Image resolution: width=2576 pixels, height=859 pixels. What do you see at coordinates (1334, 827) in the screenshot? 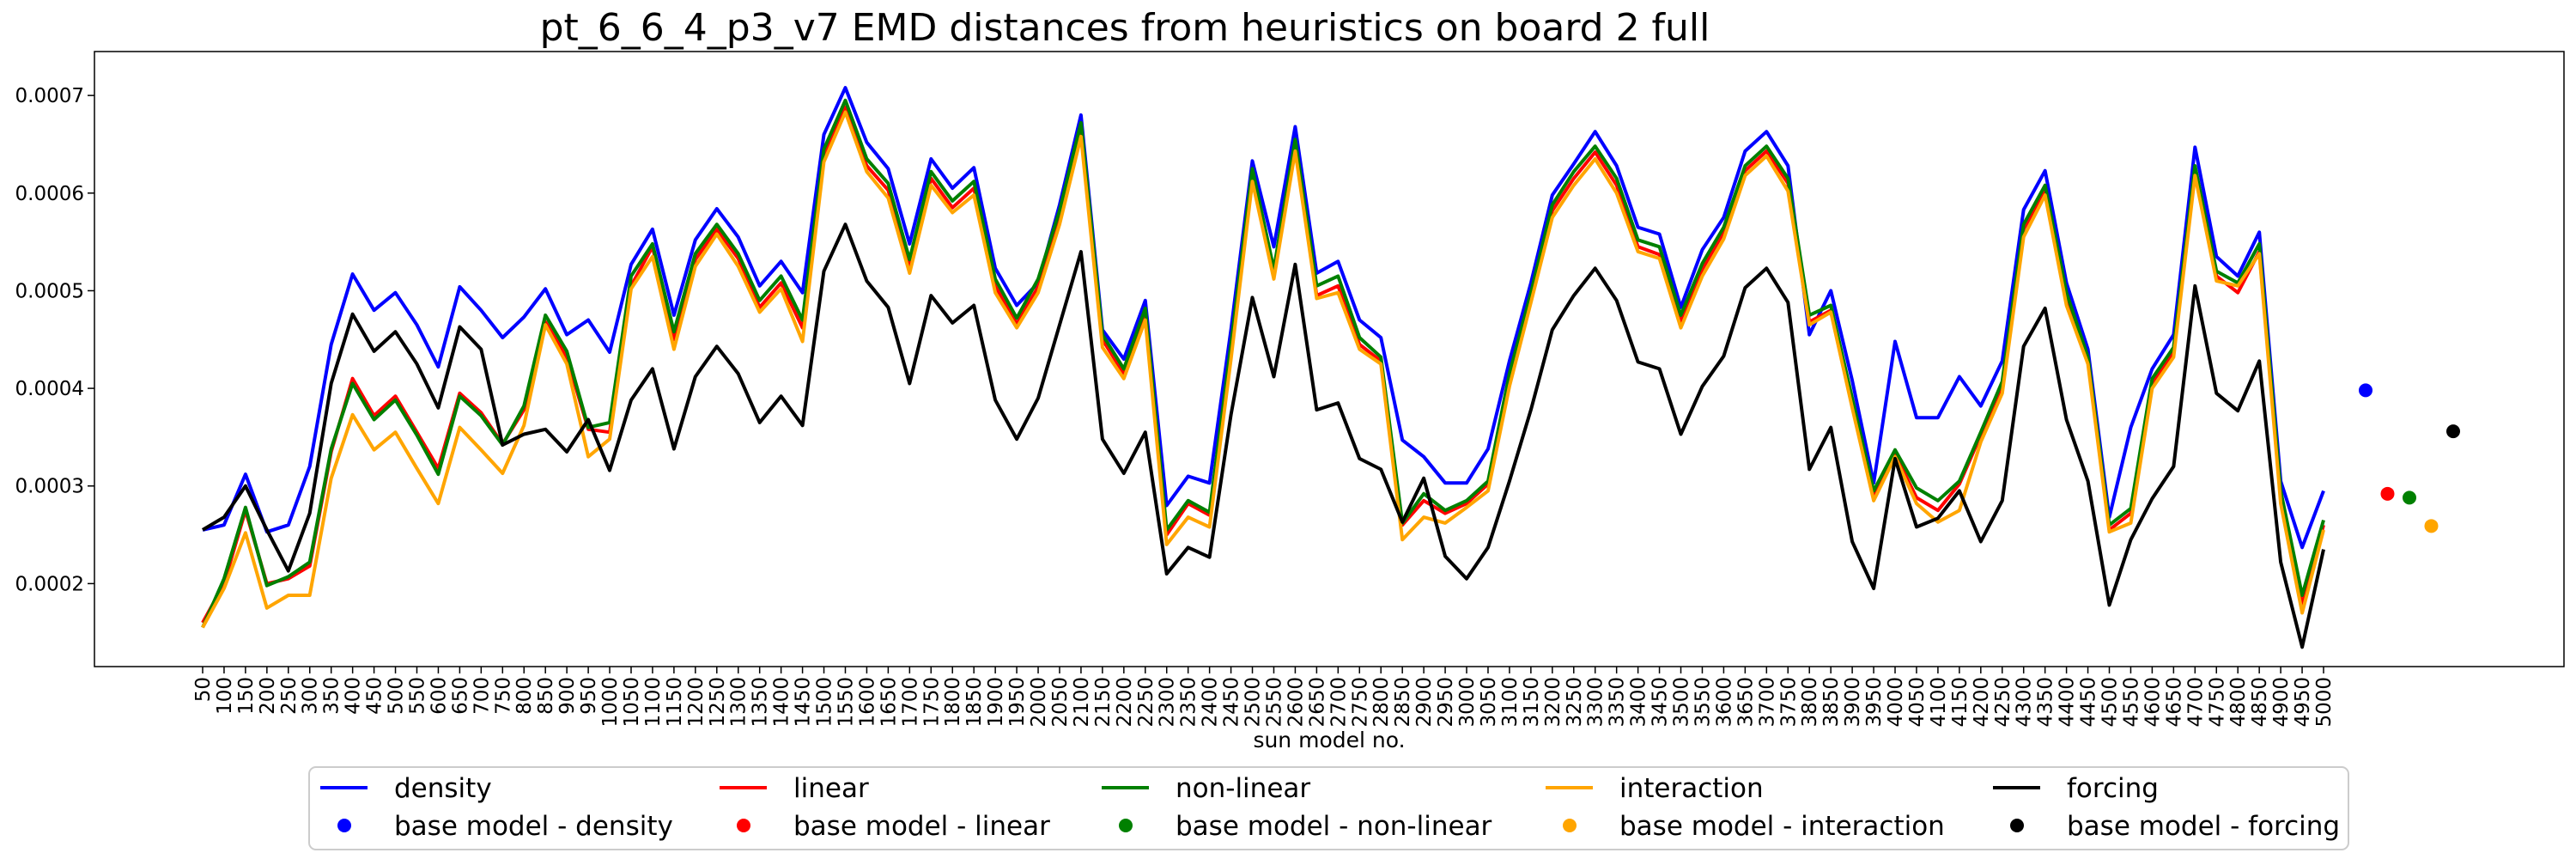
I see `legend-label: base model - non-linear` at bounding box center [1334, 827].